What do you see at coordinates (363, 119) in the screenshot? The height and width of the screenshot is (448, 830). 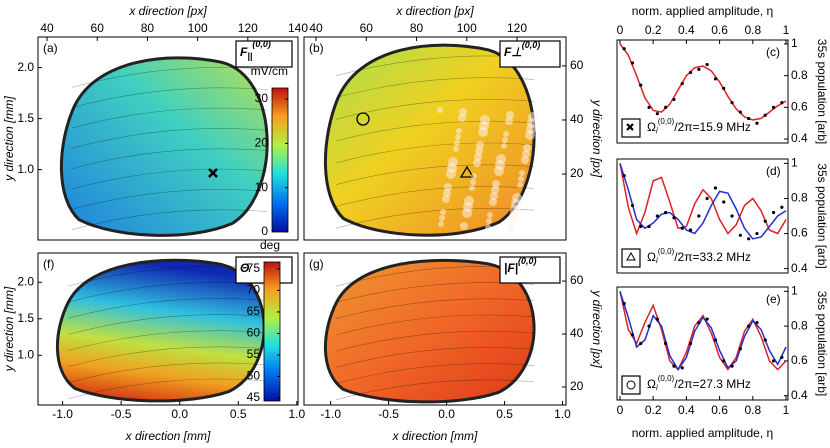 I see `circle-marker` at bounding box center [363, 119].